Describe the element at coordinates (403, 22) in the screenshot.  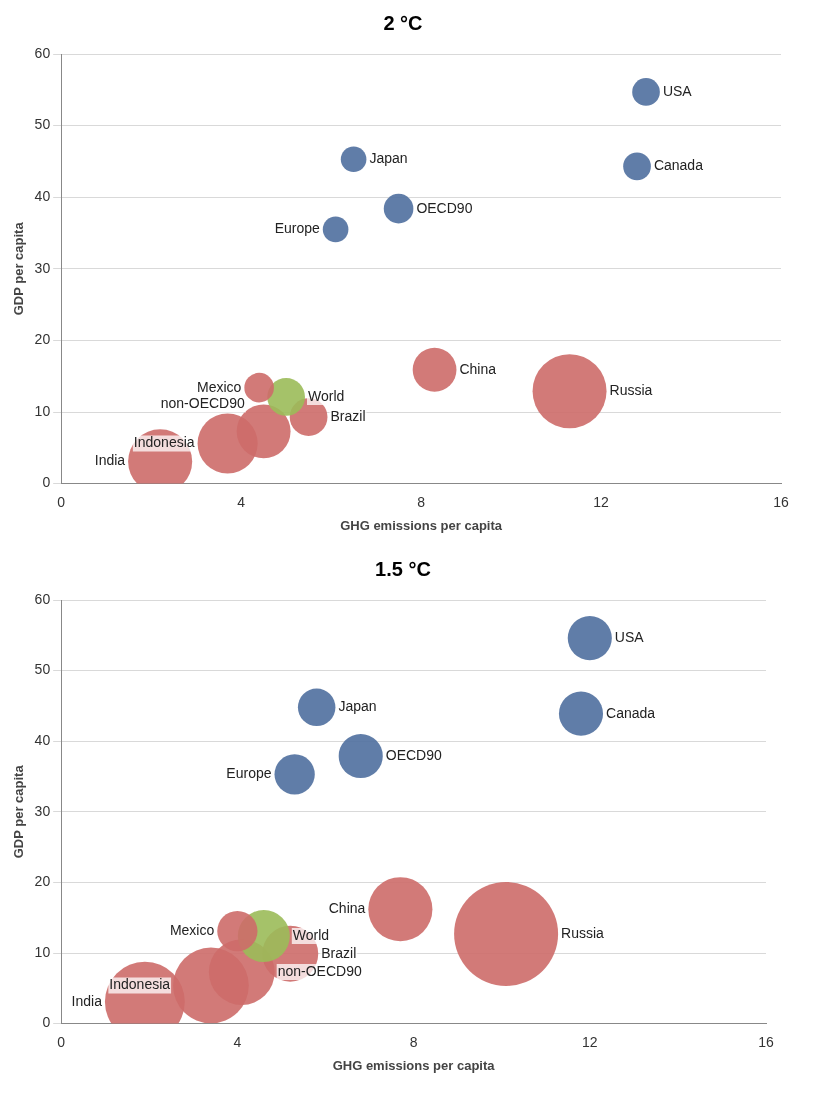
I see `chart-title: 2 °C` at that location.